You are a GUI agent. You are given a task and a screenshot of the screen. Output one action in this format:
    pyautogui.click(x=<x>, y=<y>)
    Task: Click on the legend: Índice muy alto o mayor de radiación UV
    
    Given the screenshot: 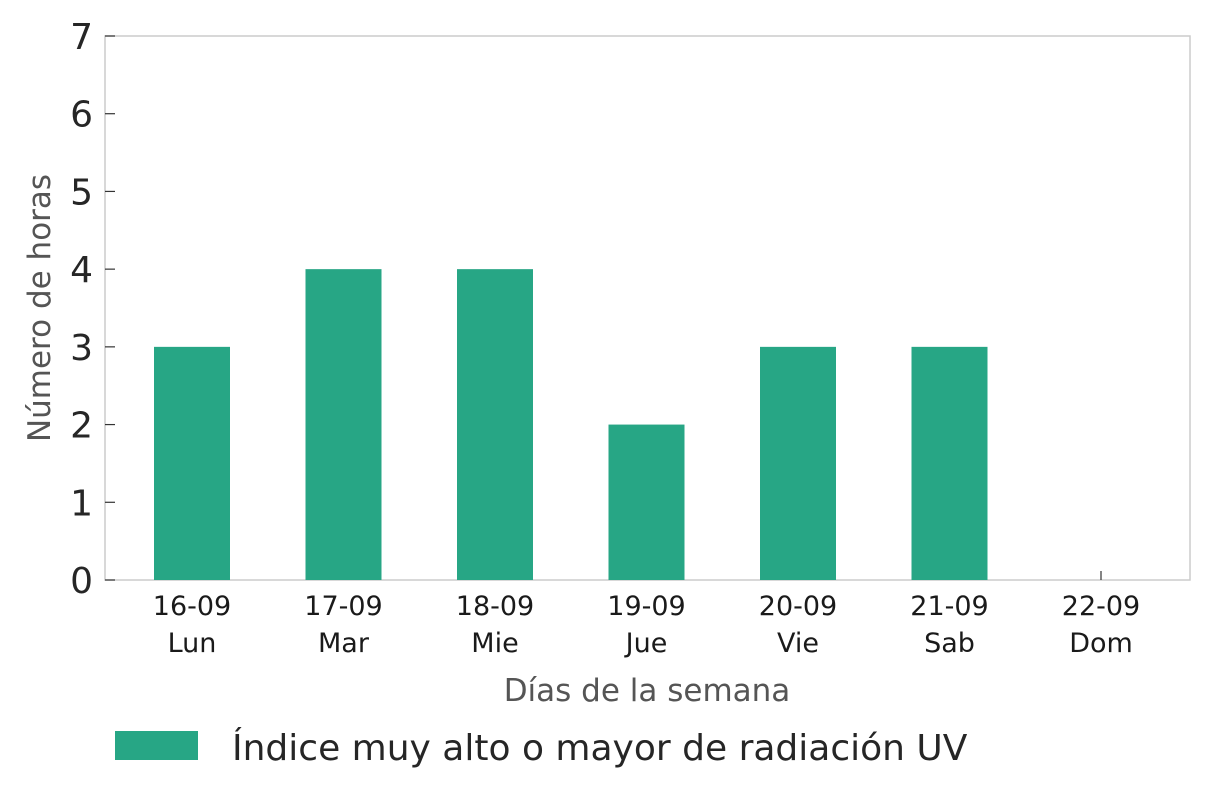 What is the action you would take?
    pyautogui.click(x=541, y=748)
    